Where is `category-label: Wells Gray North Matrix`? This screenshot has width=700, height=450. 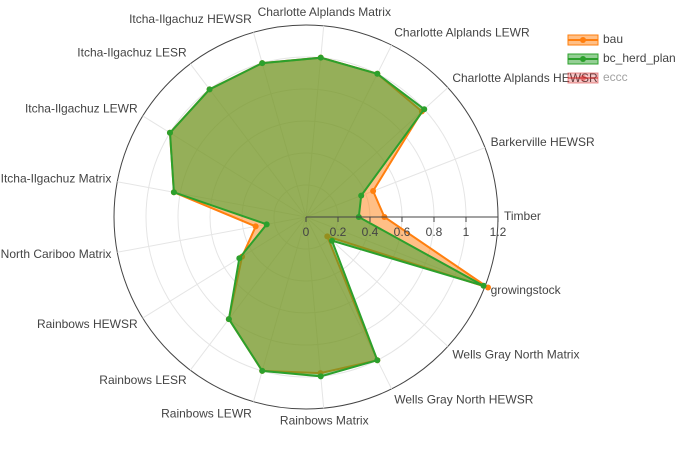
category-label: Wells Gray North Matrix is located at coordinates (515, 354).